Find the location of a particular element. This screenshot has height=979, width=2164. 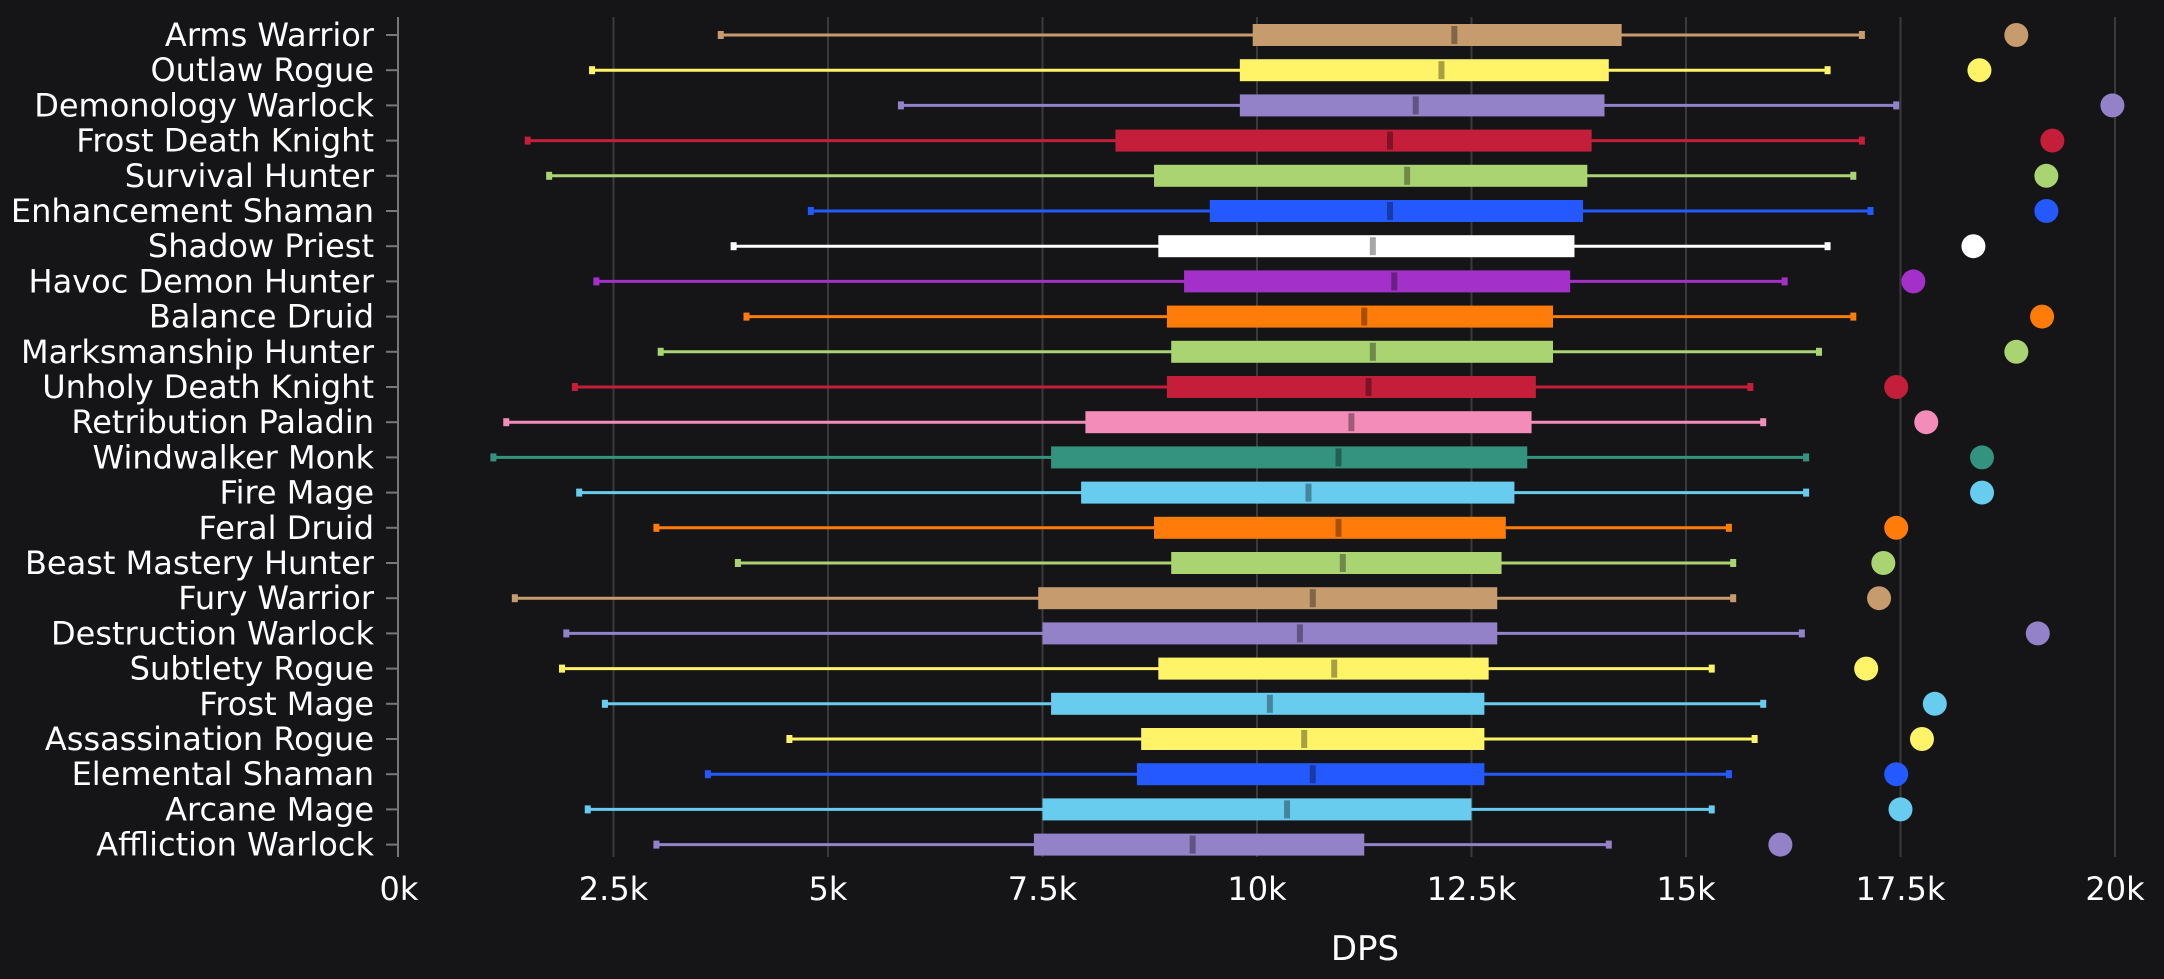

box-row: Survival Hunter is located at coordinates (1092, 176).